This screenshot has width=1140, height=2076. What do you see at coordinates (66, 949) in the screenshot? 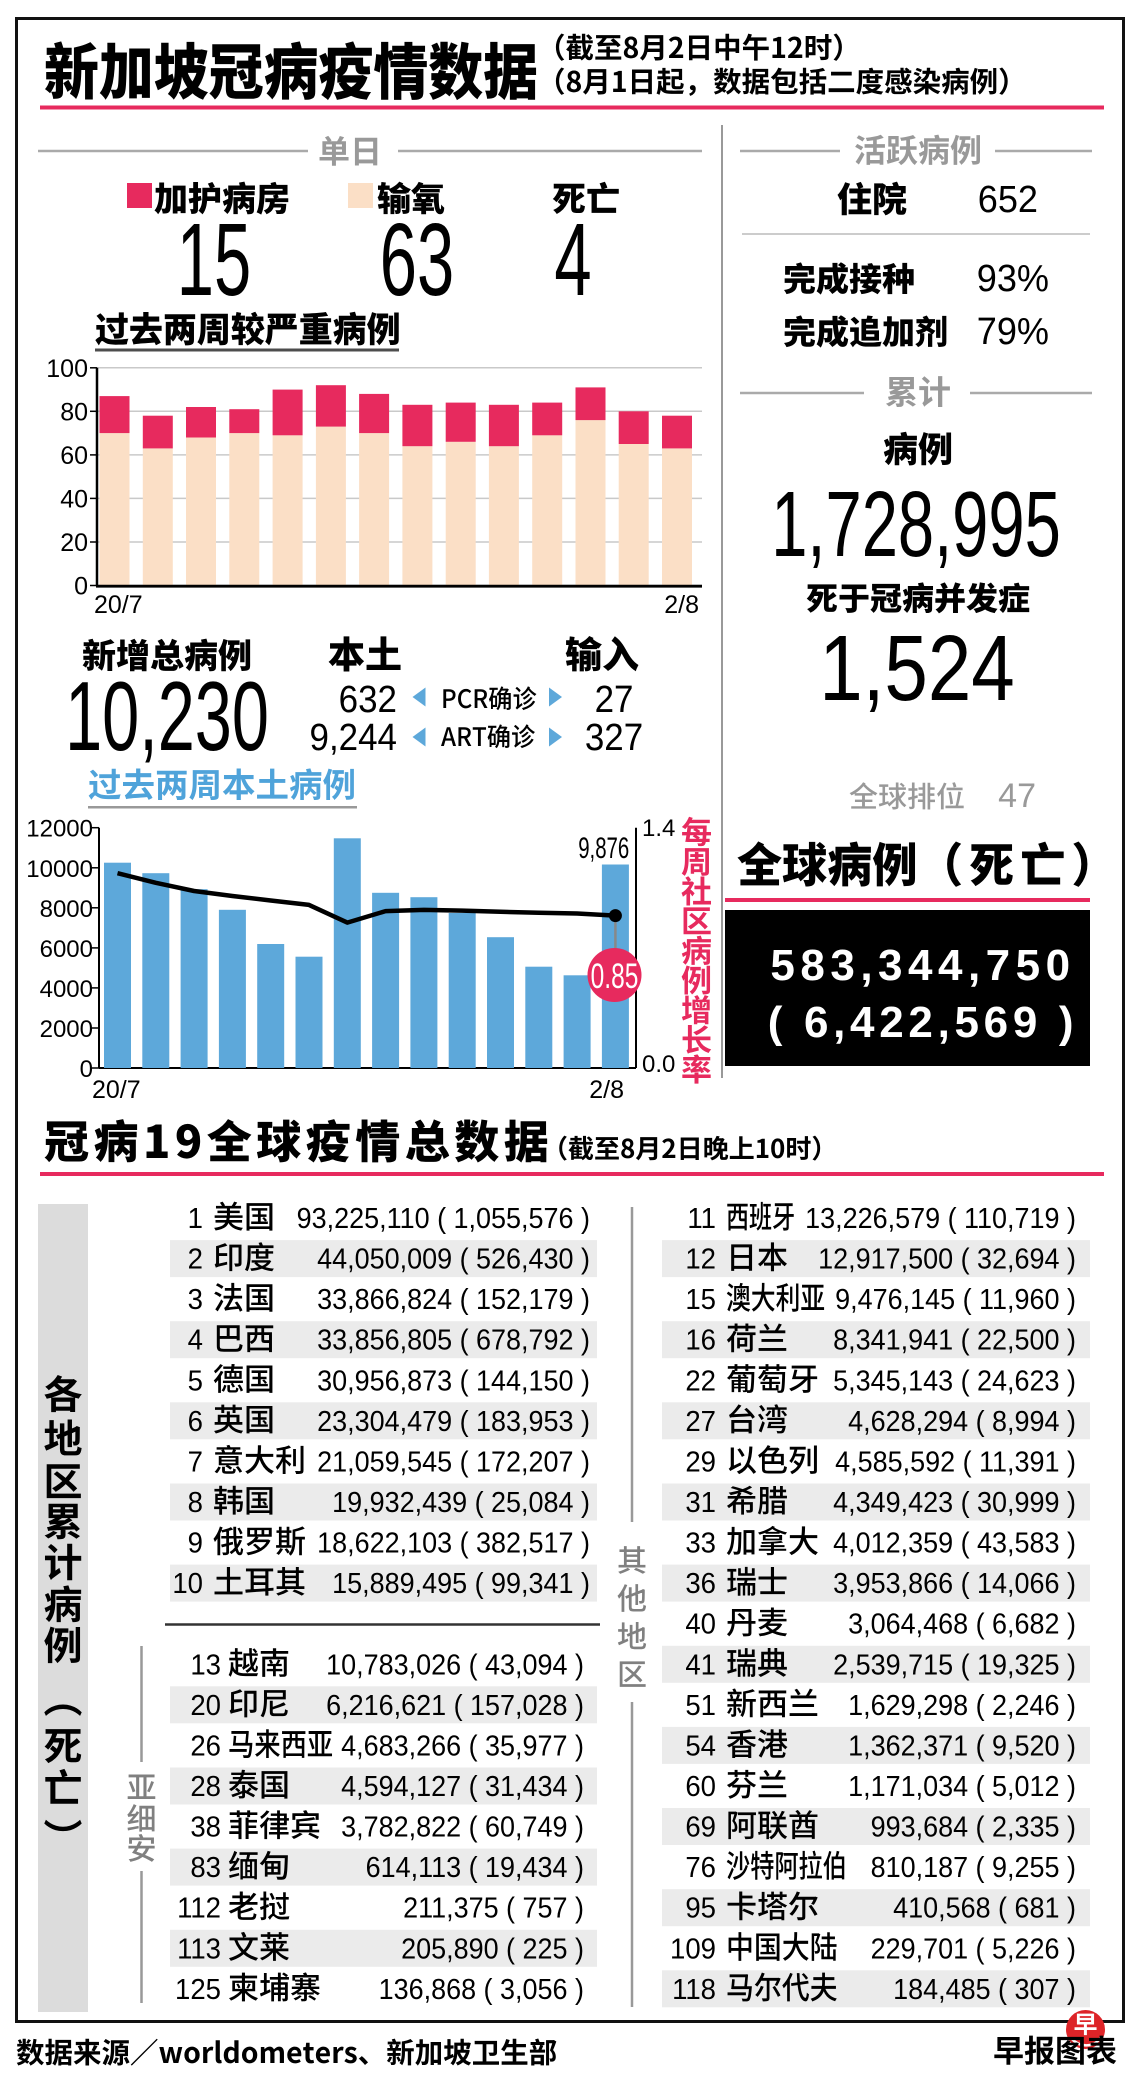
I see `svg-text: 6000` at bounding box center [66, 949].